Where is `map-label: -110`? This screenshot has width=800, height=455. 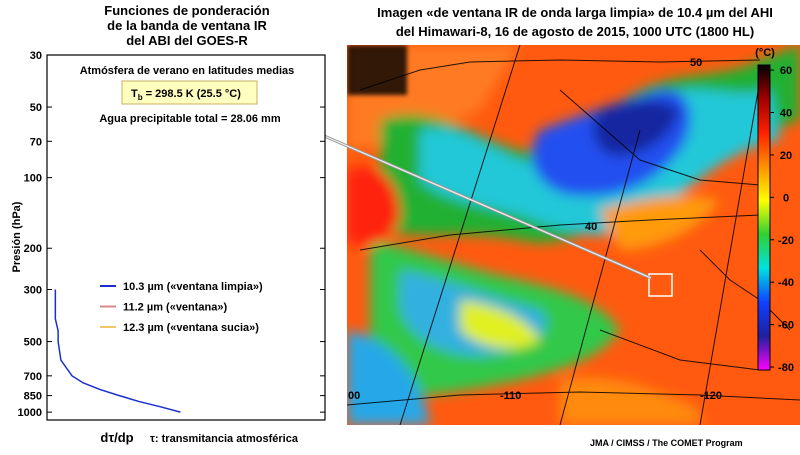 map-label: -110 is located at coordinates (510, 396).